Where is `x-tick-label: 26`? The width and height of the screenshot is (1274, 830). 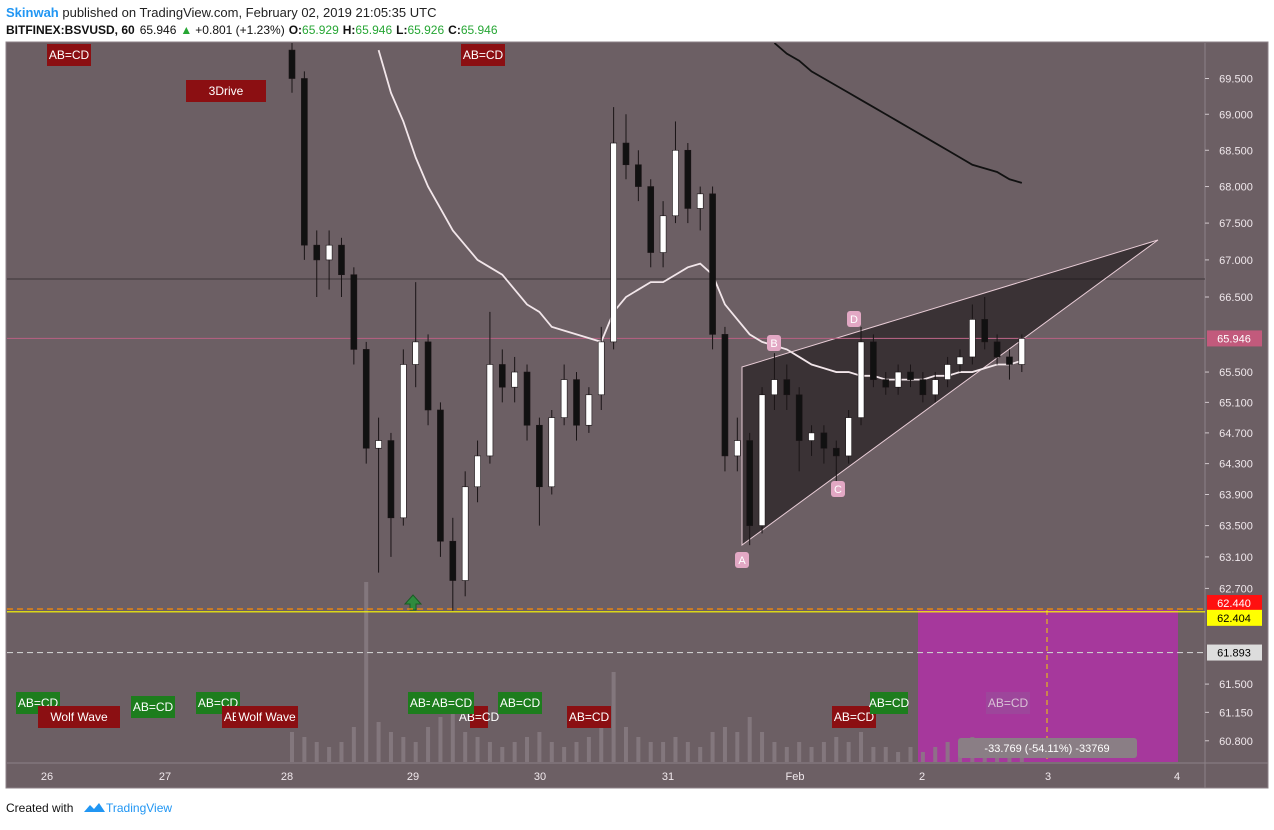
x-tick-label: 26 is located at coordinates (47, 777).